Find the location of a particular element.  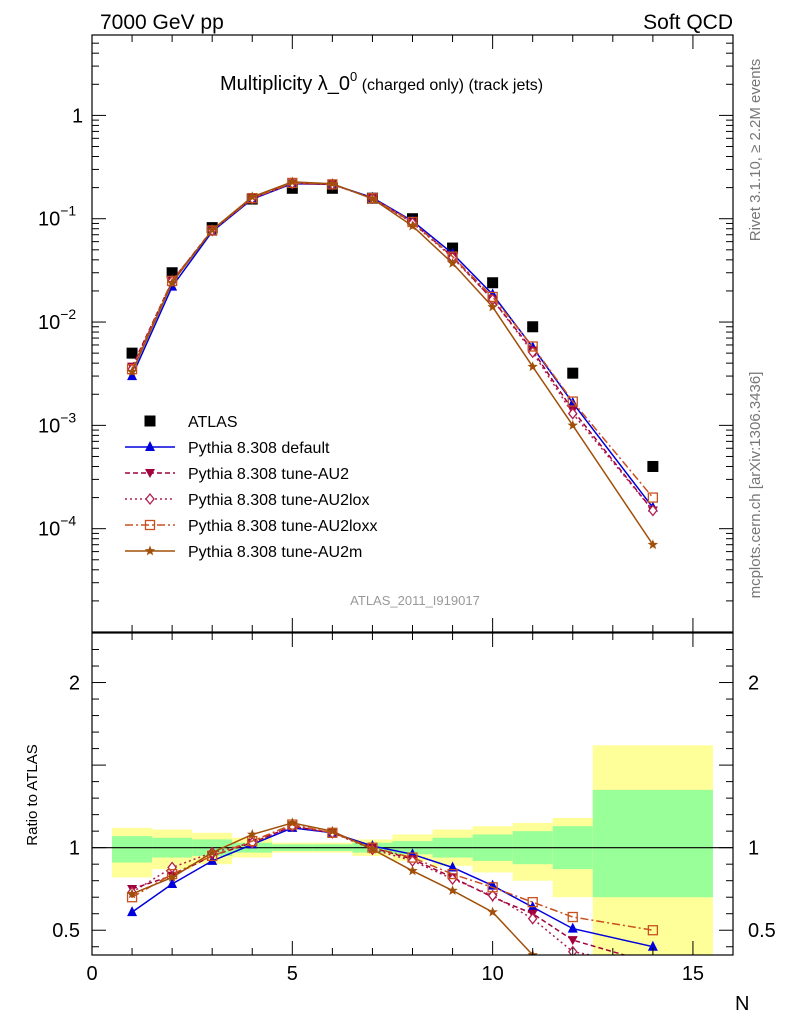

main-y-tick-label: 10⁻² is located at coordinates (57, 320).